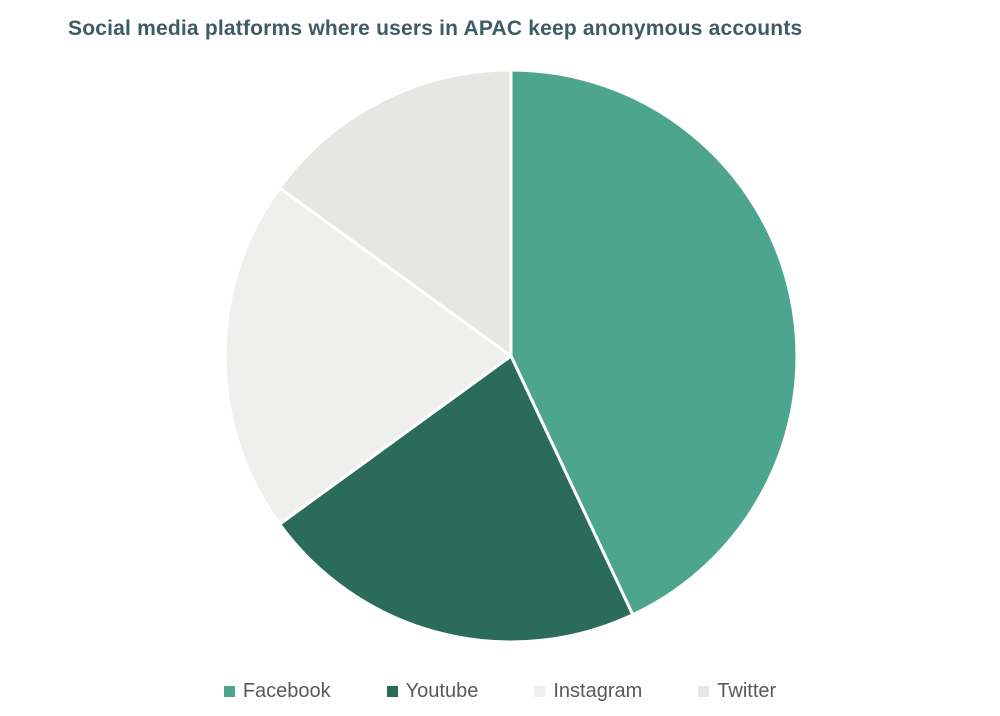 The width and height of the screenshot is (1000, 716). I want to click on legend-item-twitter: Twitter, so click(737, 691).